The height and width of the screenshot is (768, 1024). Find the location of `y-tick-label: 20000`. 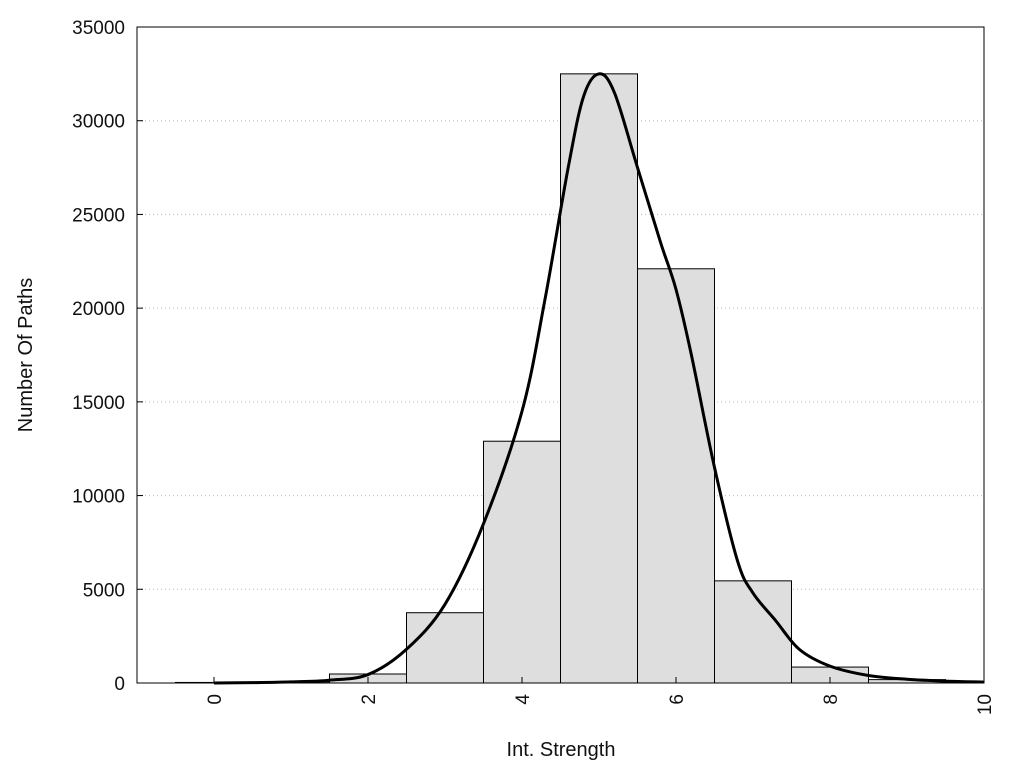

y-tick-label: 20000 is located at coordinates (98, 309).